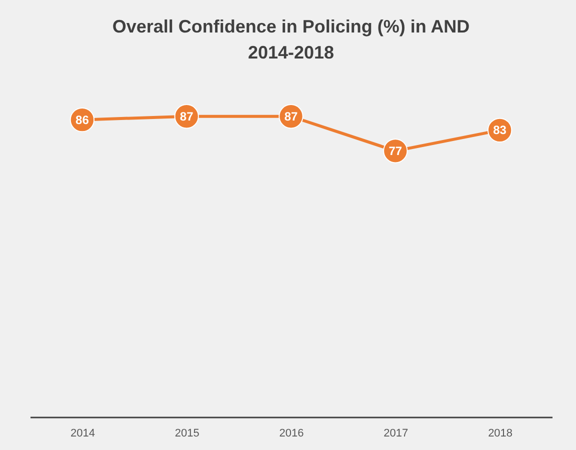  Describe the element at coordinates (82, 434) in the screenshot. I see `x-tick-label: 2014` at that location.